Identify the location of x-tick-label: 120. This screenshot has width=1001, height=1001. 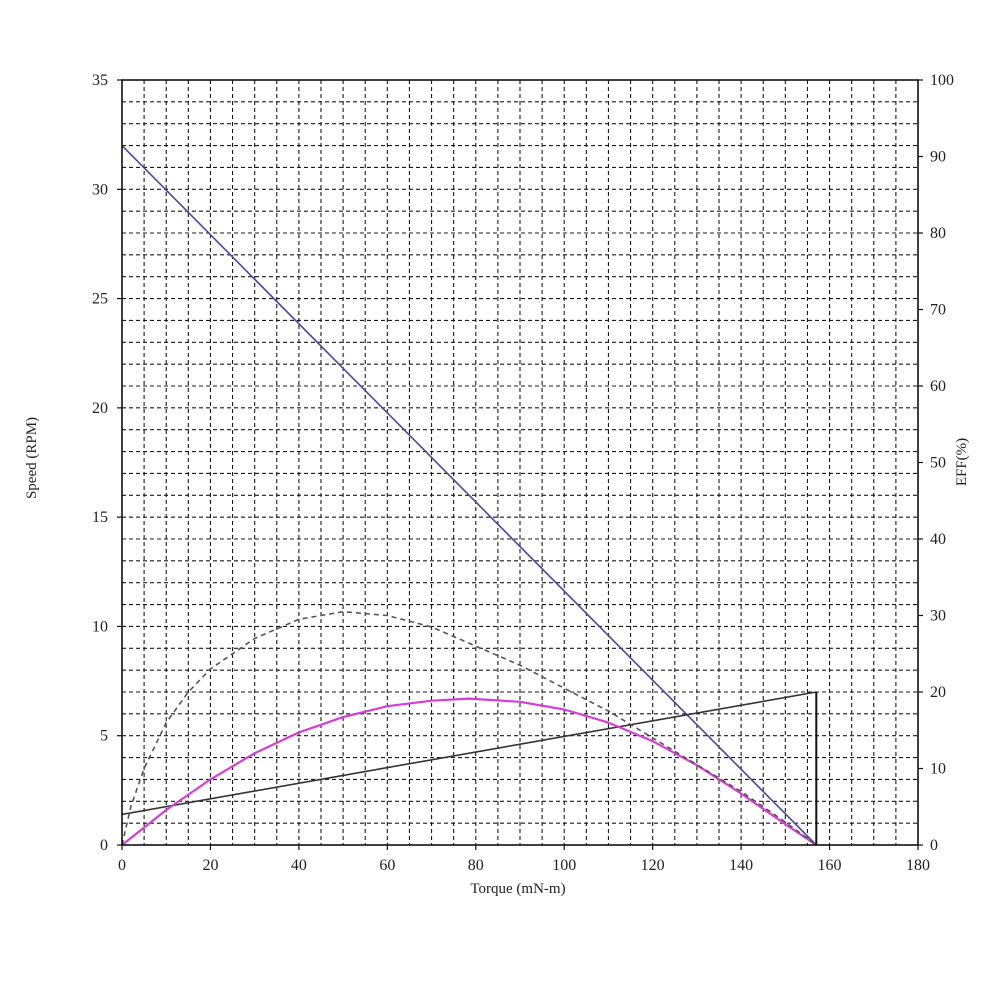
(653, 865).